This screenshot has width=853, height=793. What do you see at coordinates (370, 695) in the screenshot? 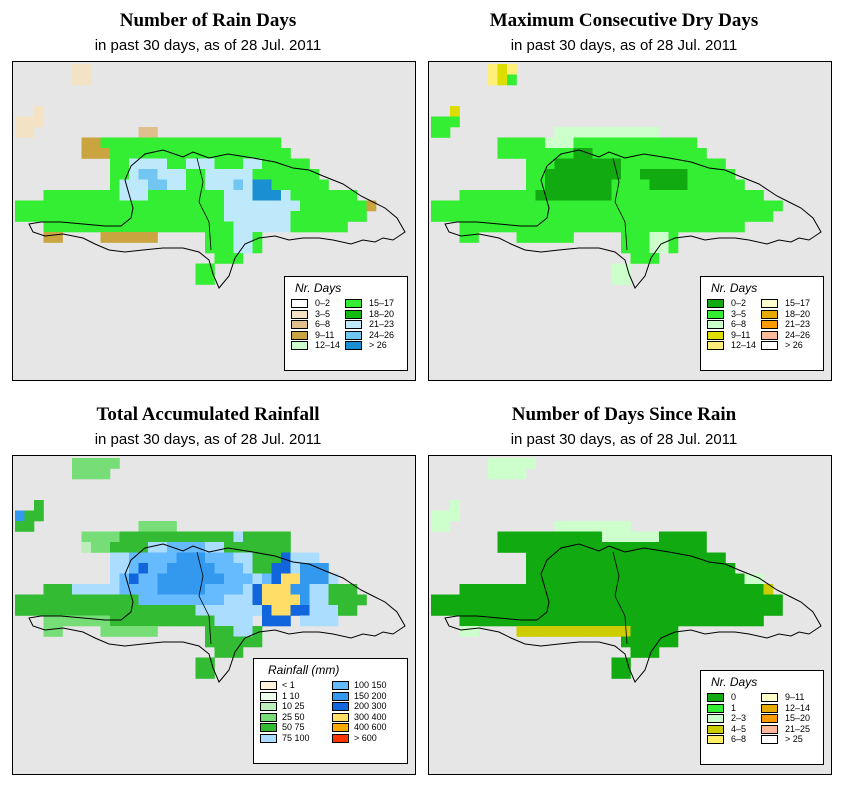
I see `legend-label: 150 200` at bounding box center [370, 695].